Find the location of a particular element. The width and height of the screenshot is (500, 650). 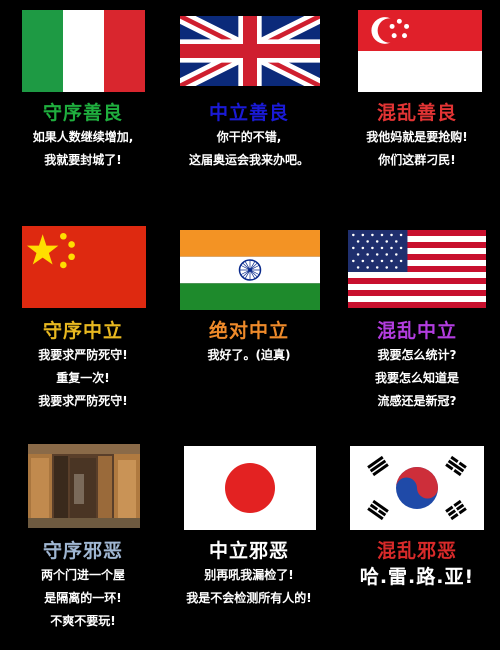

caption-line: 是隔离的一环! is located at coordinates (83, 598).